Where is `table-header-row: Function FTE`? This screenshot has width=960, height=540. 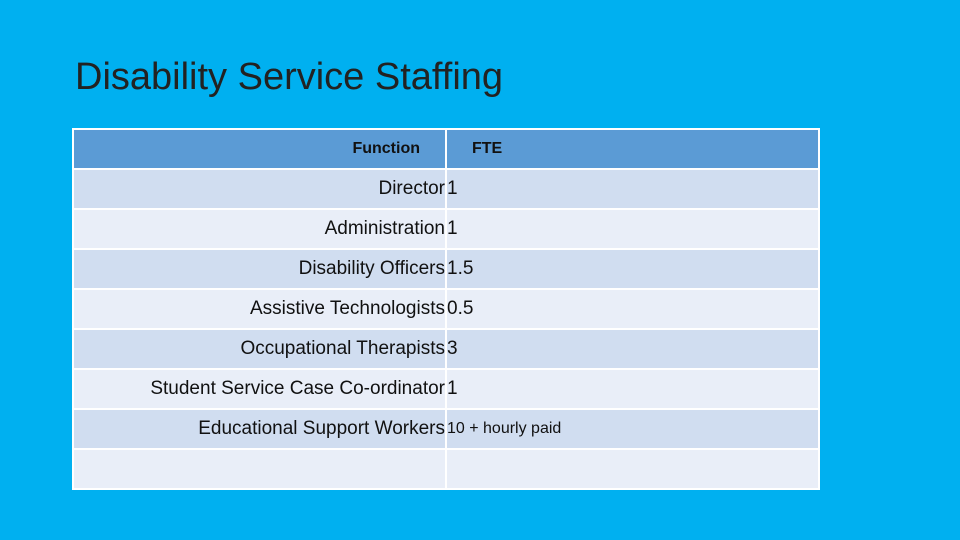
table-header-row: Function FTE is located at coordinates (446, 149).